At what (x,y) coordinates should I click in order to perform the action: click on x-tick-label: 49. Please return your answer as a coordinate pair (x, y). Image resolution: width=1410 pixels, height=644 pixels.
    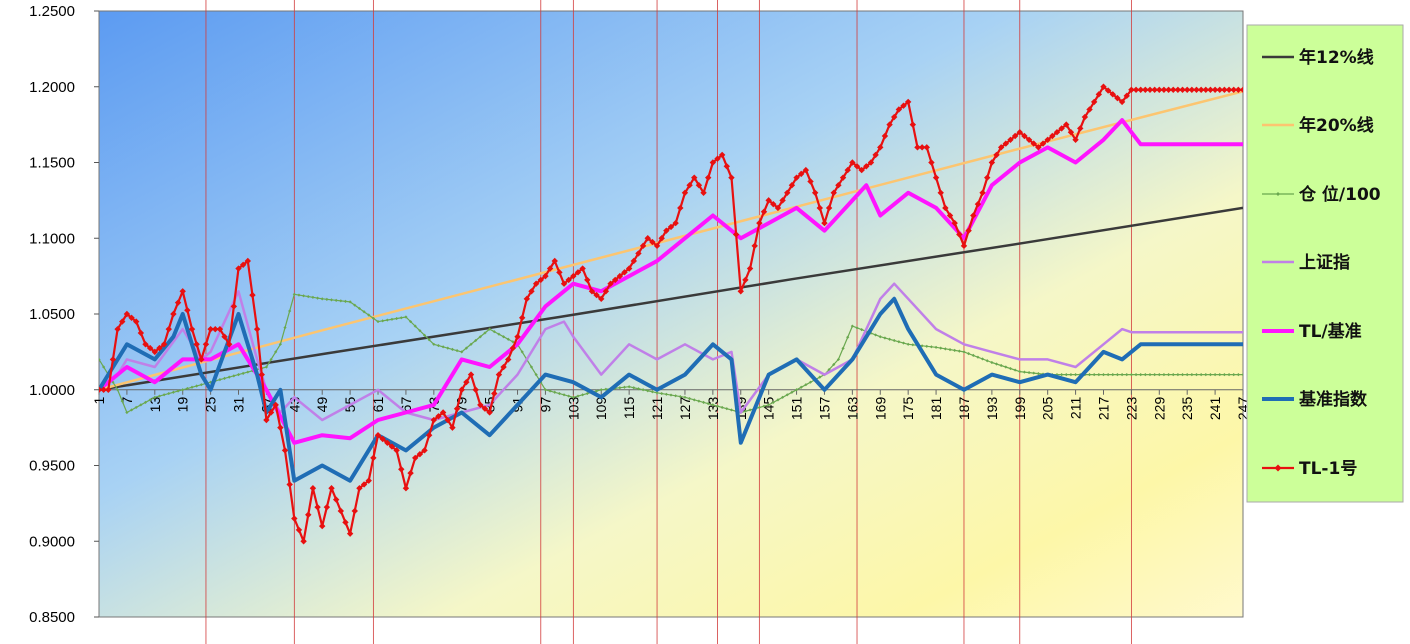
    Looking at the image, I should click on (322, 405).